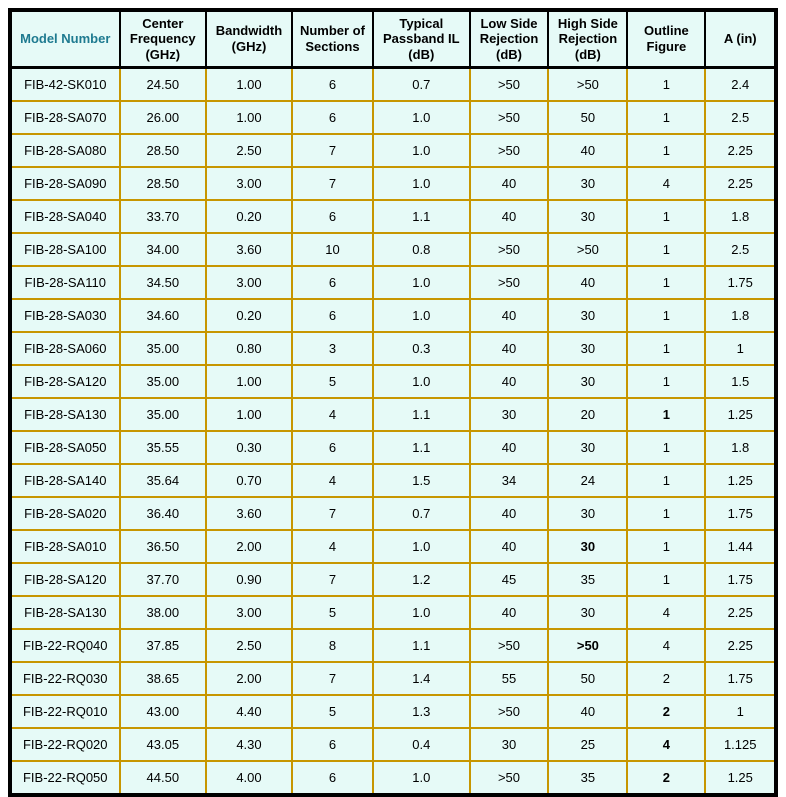  I want to click on cell-number-of-sections: 5, so click(332, 711).